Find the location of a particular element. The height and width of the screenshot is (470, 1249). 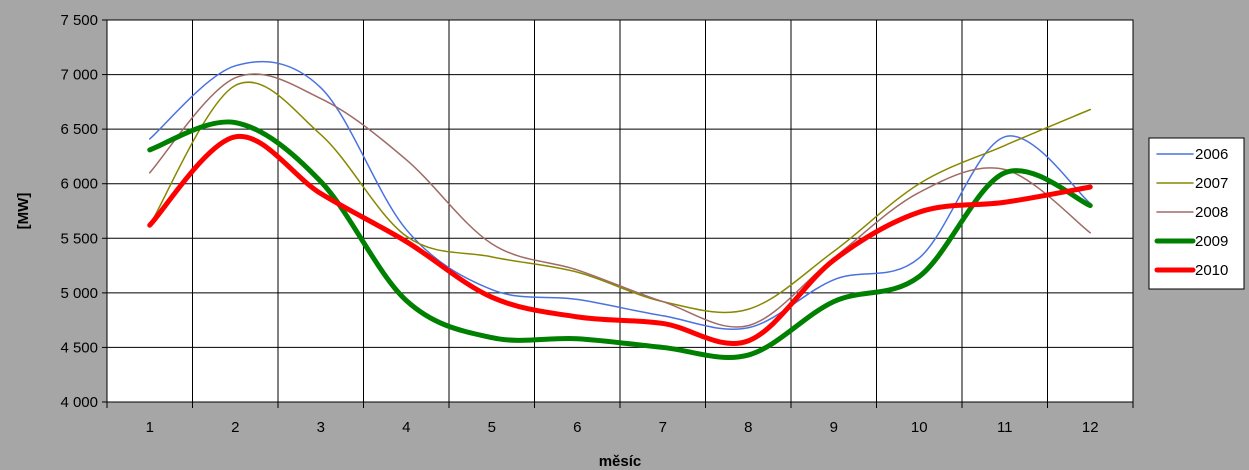

legend-label-2008: 2008 is located at coordinates (1211, 212).